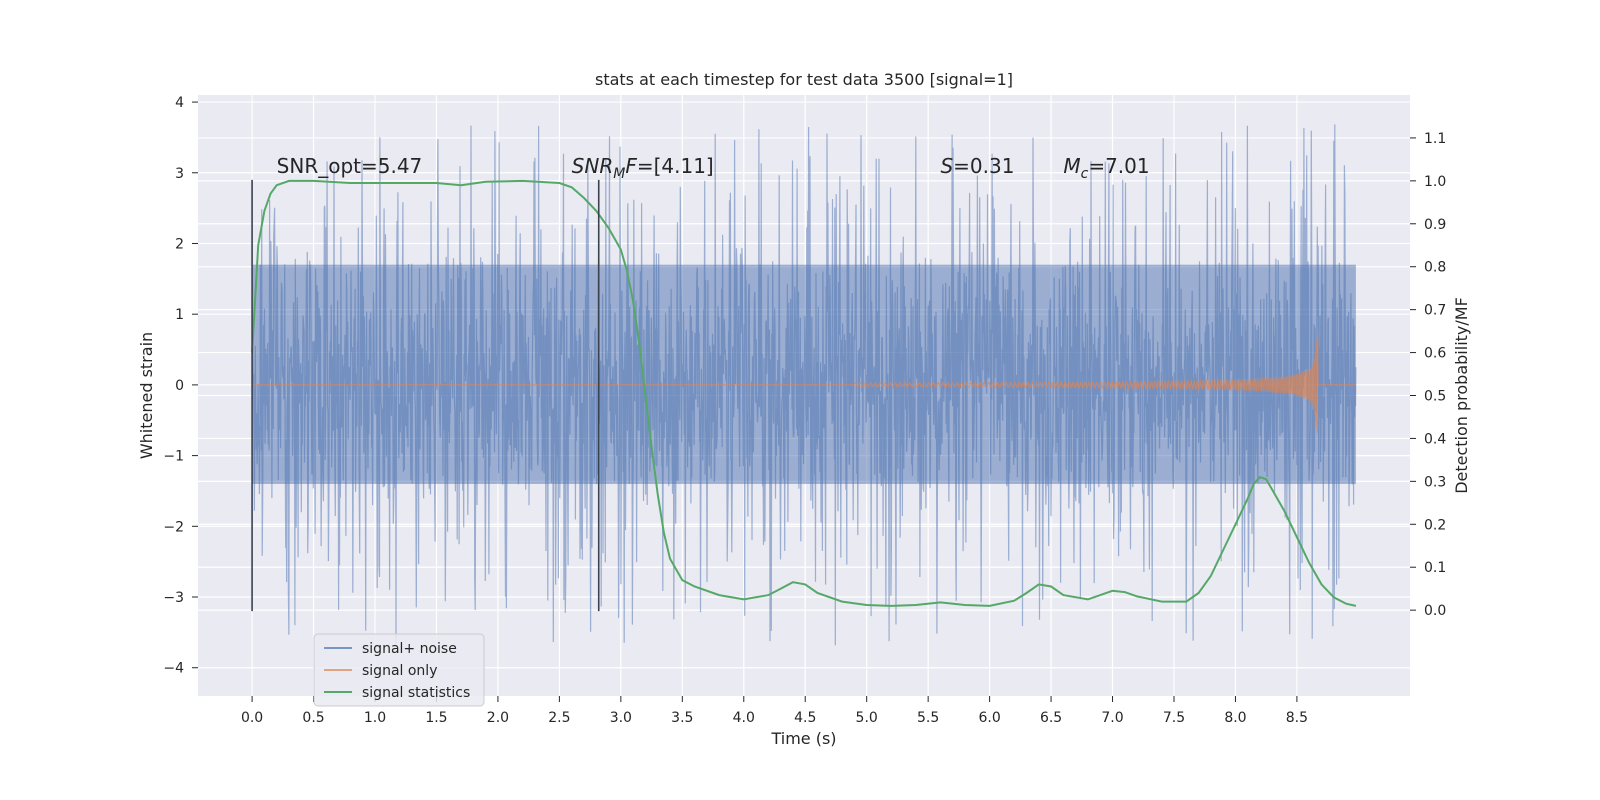 This screenshot has height=800, width=1600. What do you see at coordinates (867, 718) in the screenshot?
I see `x-tick-label: 5.0` at bounding box center [867, 718].